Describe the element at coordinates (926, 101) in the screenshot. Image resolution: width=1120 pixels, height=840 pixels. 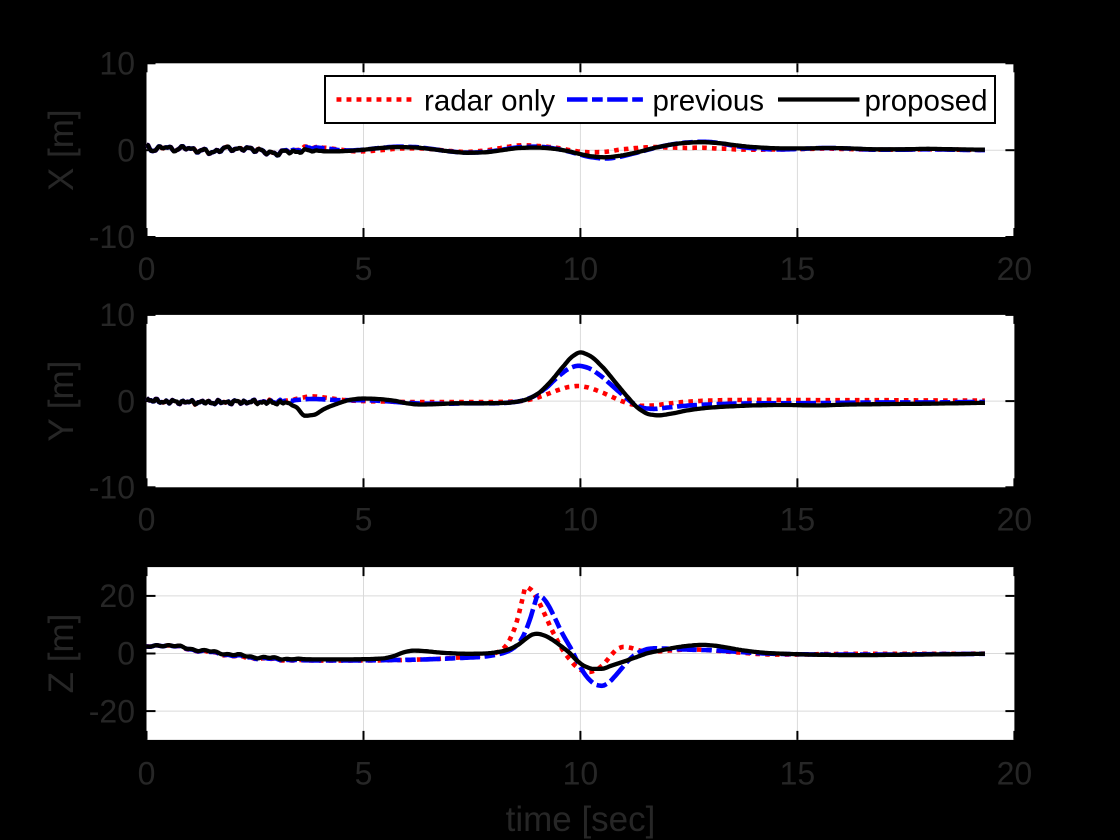
I see `svg-text: proposed` at that location.